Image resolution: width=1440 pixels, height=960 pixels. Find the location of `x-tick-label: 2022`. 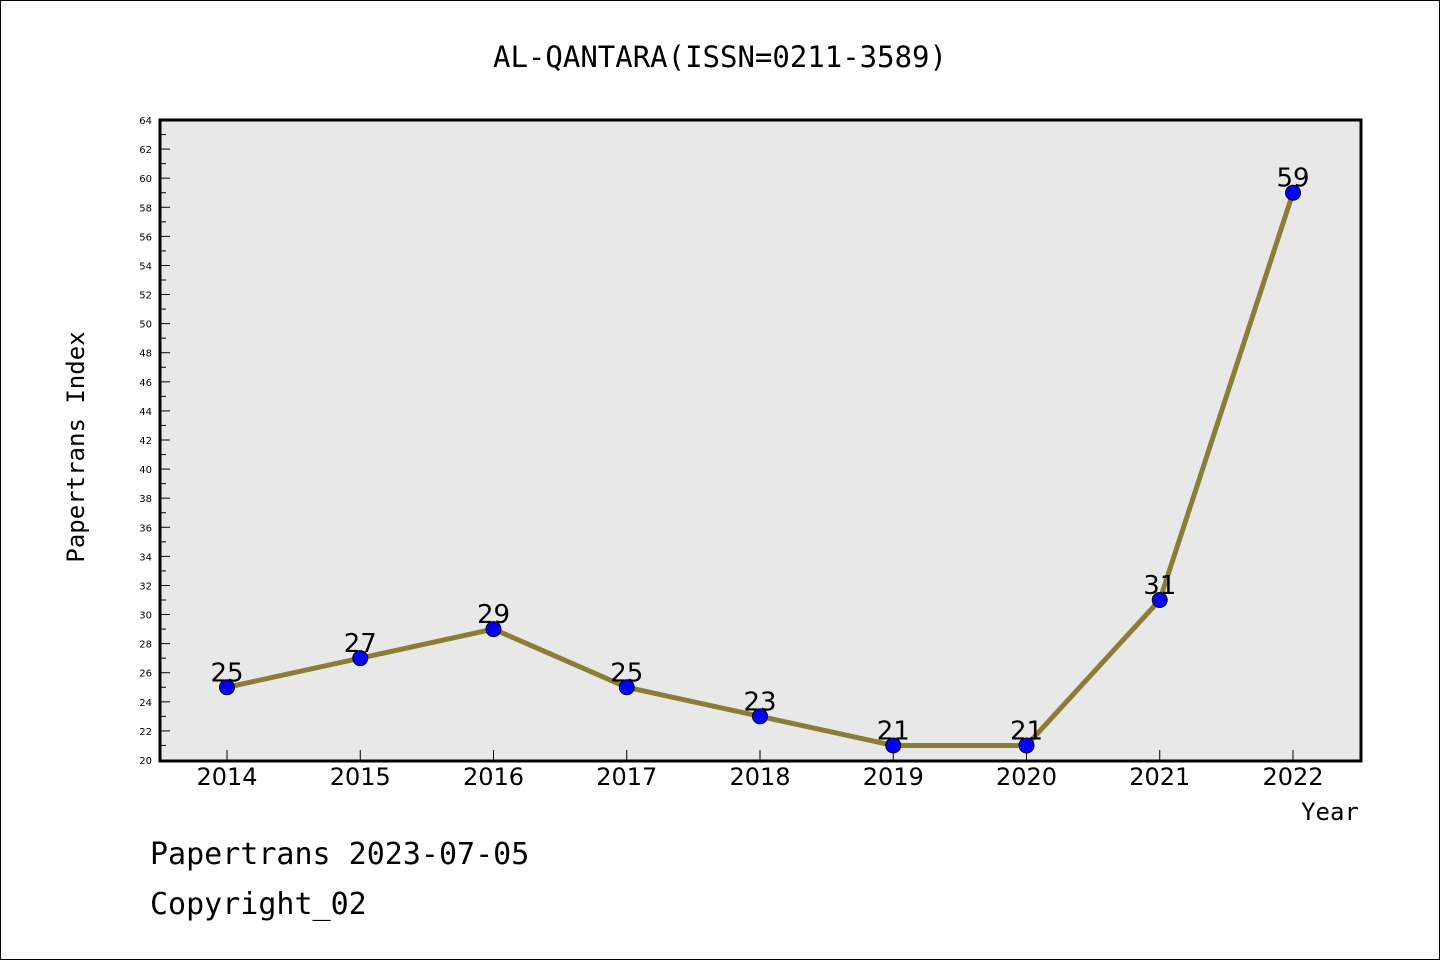

x-tick-label: 2022 is located at coordinates (1292, 777).